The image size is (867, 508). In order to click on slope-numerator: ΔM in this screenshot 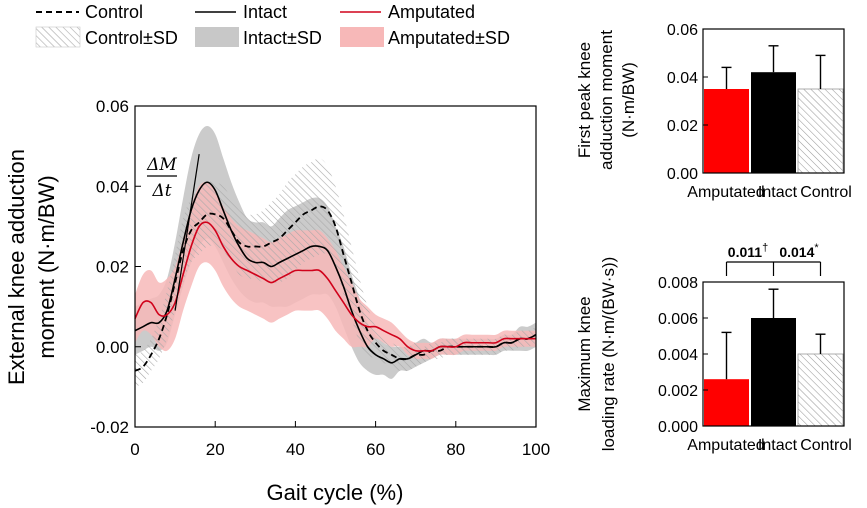, I will do `click(161, 165)`.